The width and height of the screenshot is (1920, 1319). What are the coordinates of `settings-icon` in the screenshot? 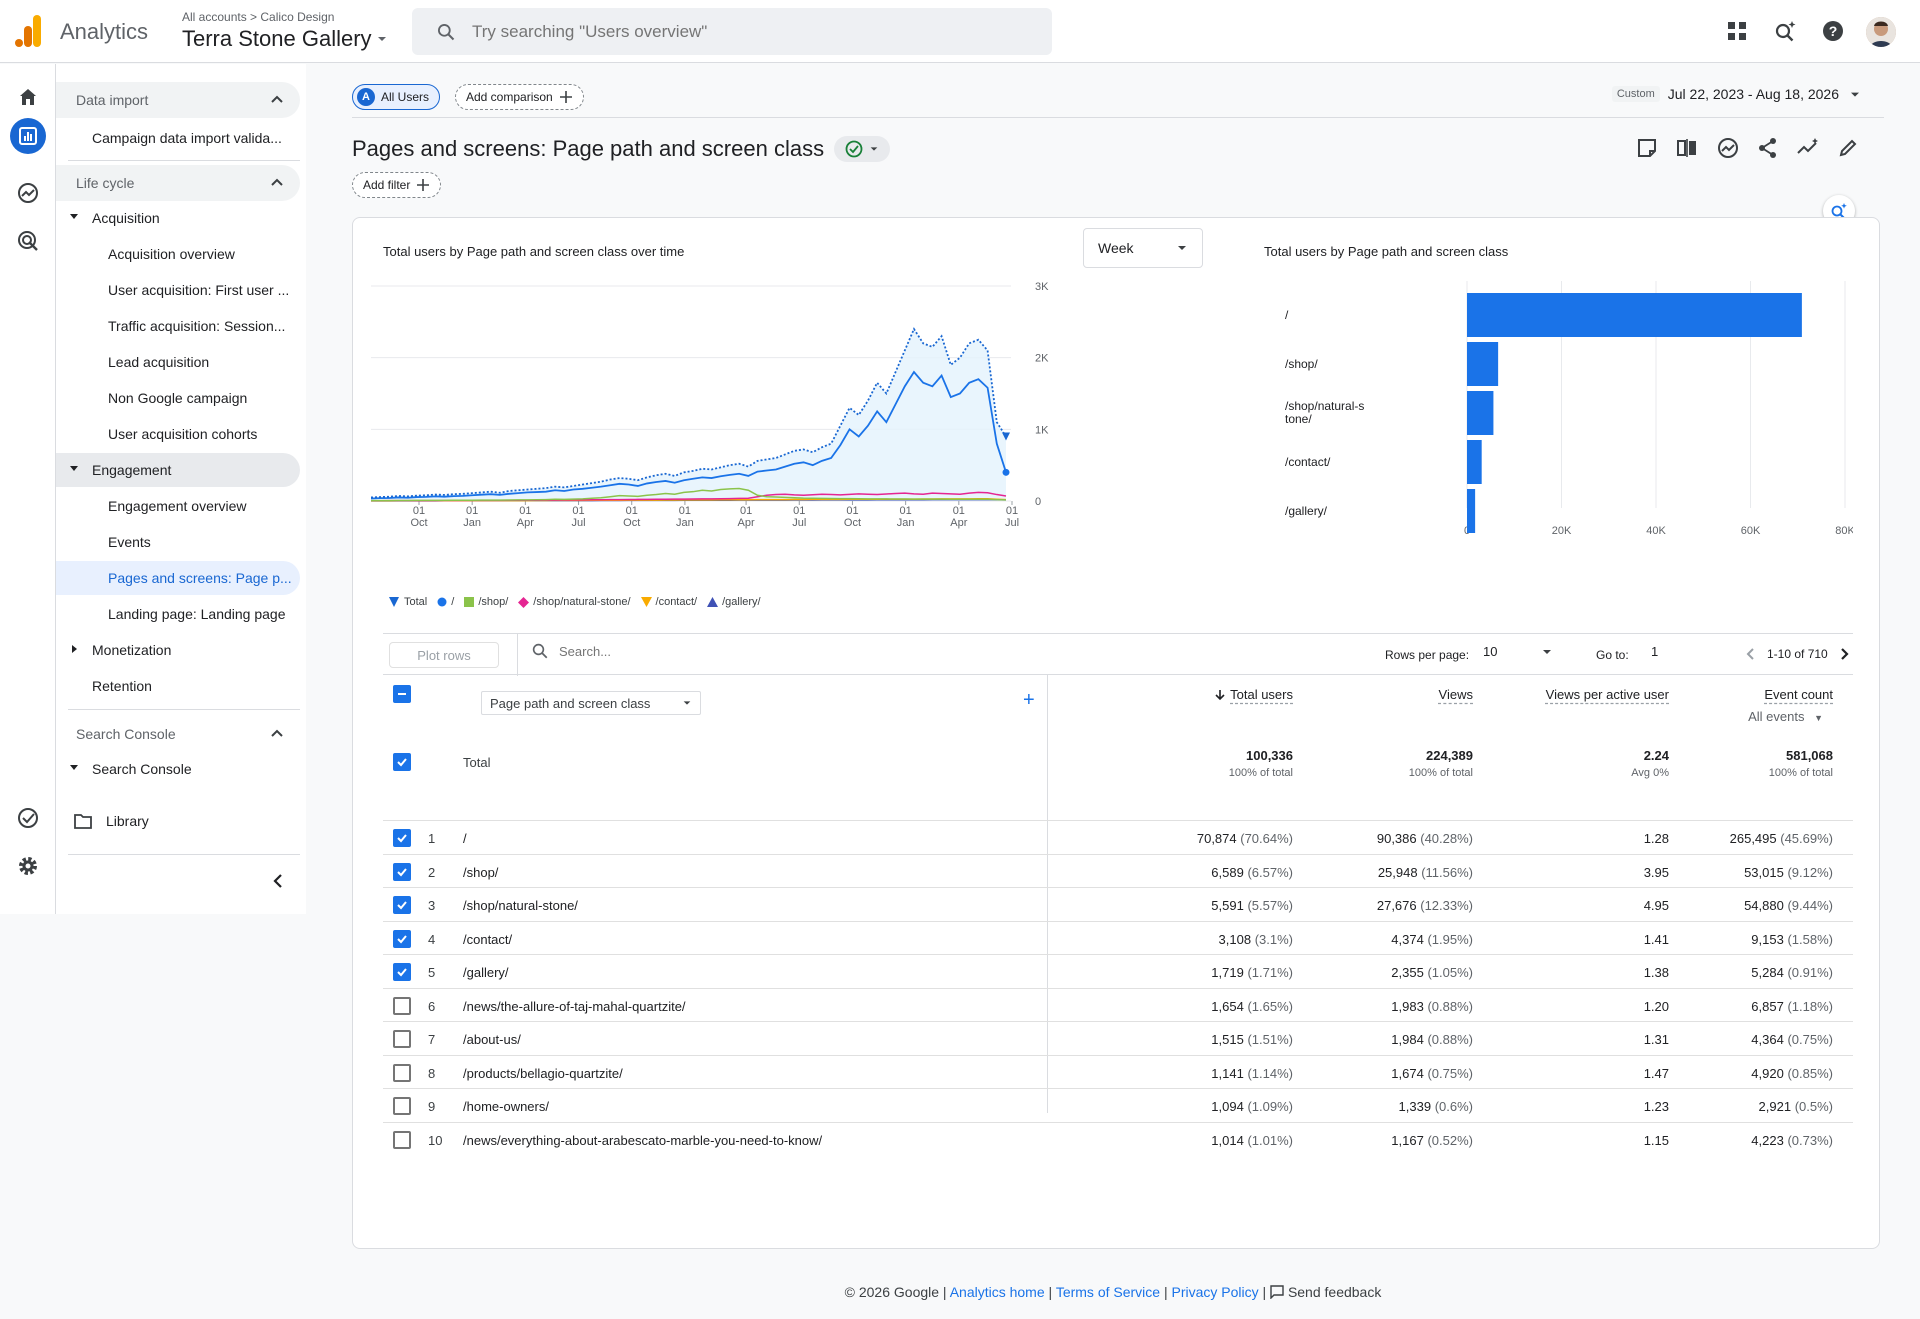 It's located at (28, 866).